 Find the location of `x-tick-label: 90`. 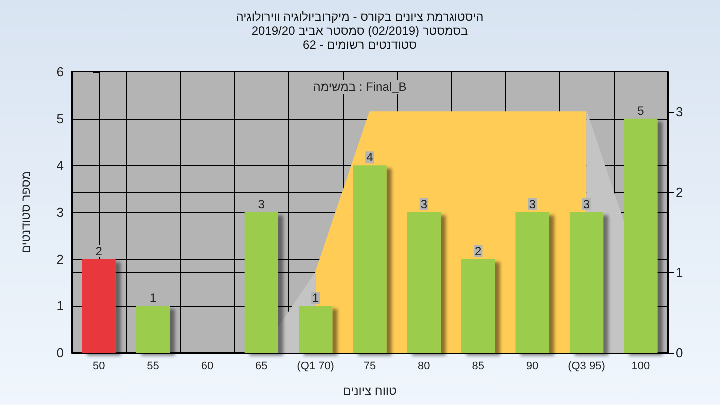

x-tick-label: 90 is located at coordinates (532, 366).